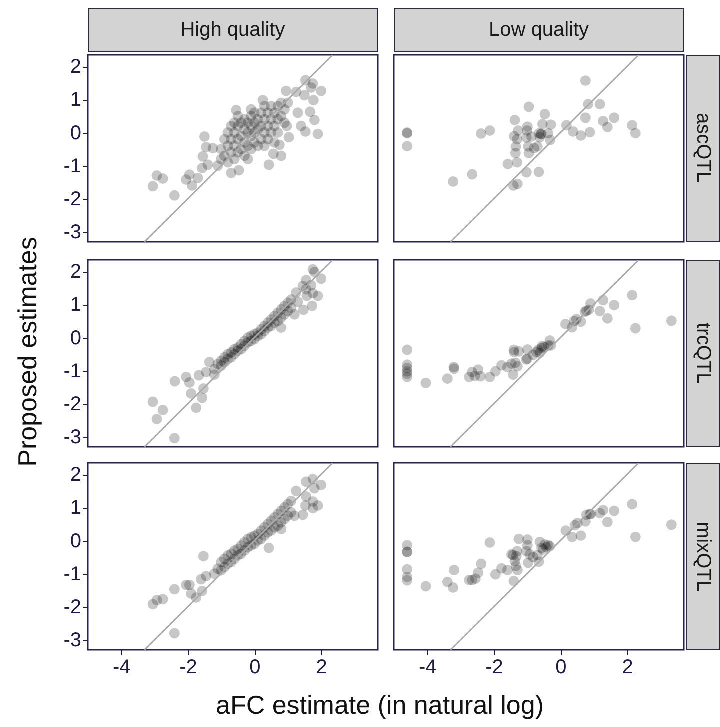 The width and height of the screenshot is (720, 727). I want to click on x-axis-title: aFC estimate (in natural log), so click(380, 705).